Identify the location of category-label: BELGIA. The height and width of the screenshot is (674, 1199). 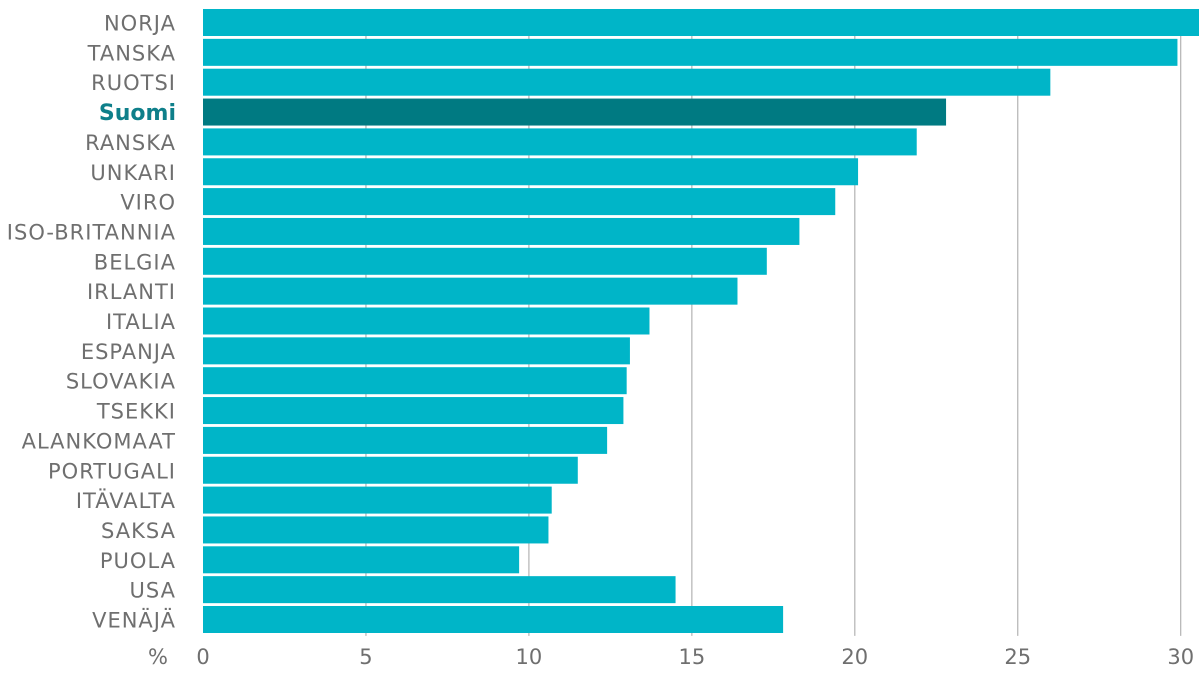
(135, 262).